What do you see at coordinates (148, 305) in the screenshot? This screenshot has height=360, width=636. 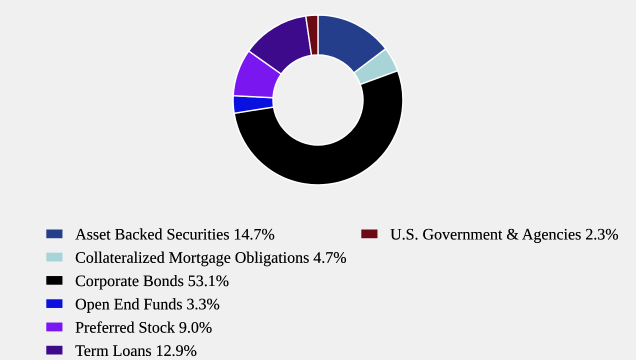 I see `legend-label: Open End Funds 3.3%` at bounding box center [148, 305].